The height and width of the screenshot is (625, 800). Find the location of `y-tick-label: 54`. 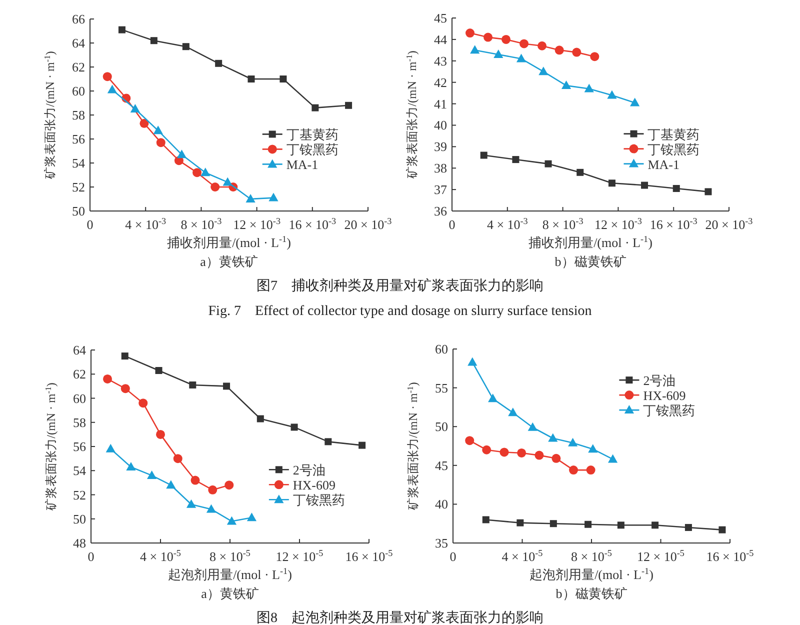

y-tick-label: 54 is located at coordinates (79, 470).